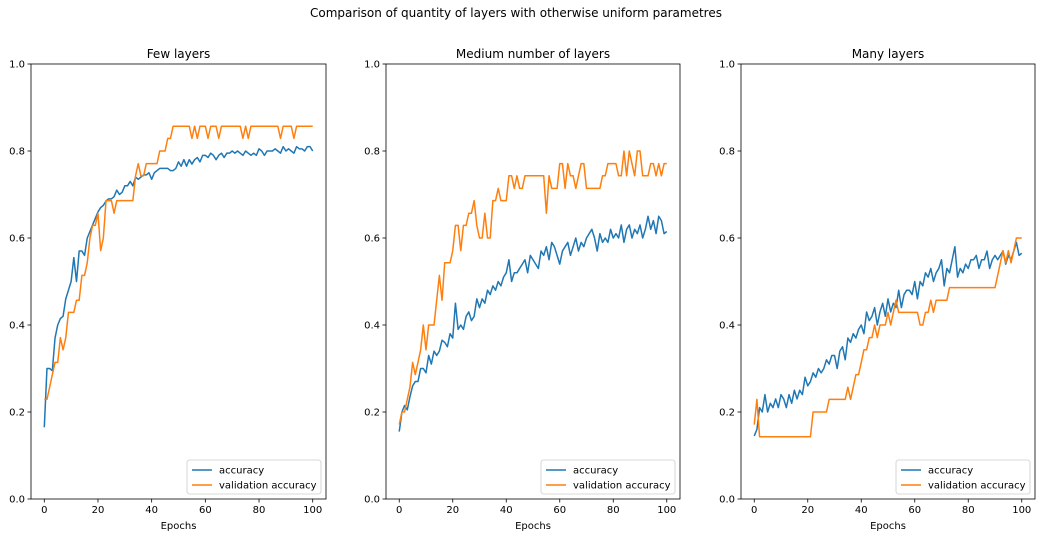 The height and width of the screenshot is (537, 1041). Describe the element at coordinates (533, 54) in the screenshot. I see `subplot-title: Medium number of layers` at that location.